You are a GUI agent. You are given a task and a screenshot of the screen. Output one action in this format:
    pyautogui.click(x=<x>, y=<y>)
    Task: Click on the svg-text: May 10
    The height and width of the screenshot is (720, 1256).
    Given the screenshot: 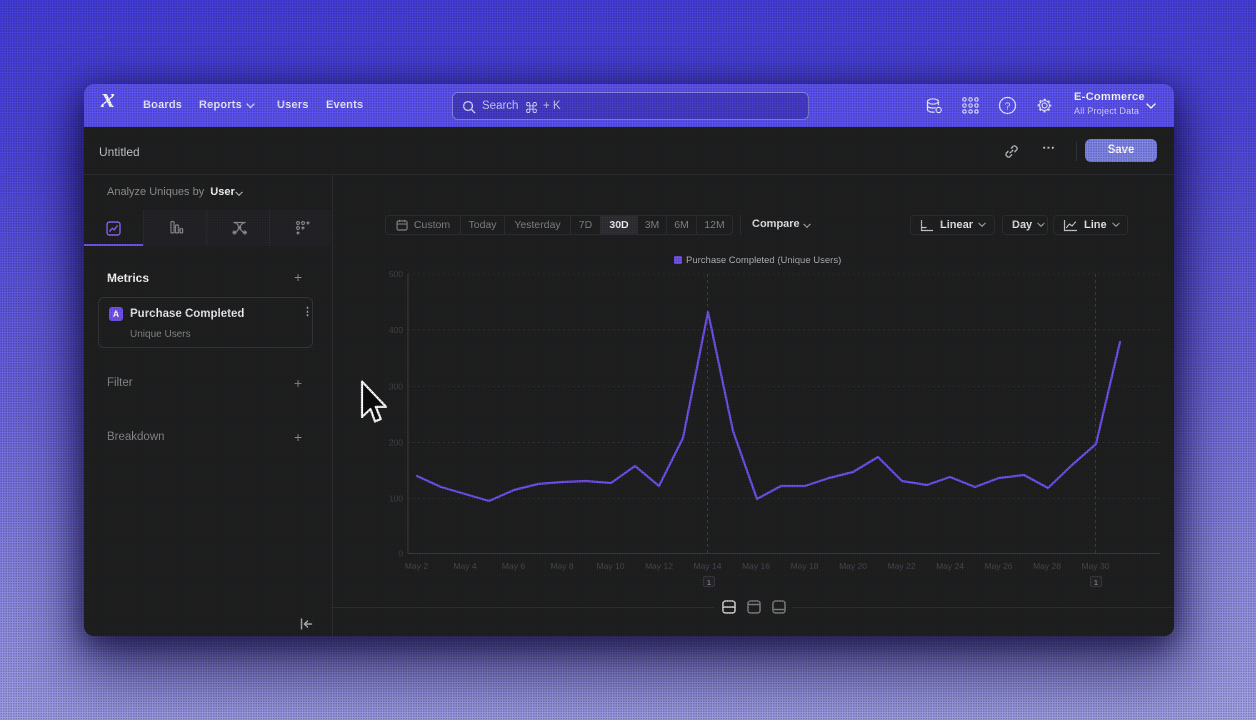 What is the action you would take?
    pyautogui.click(x=611, y=566)
    